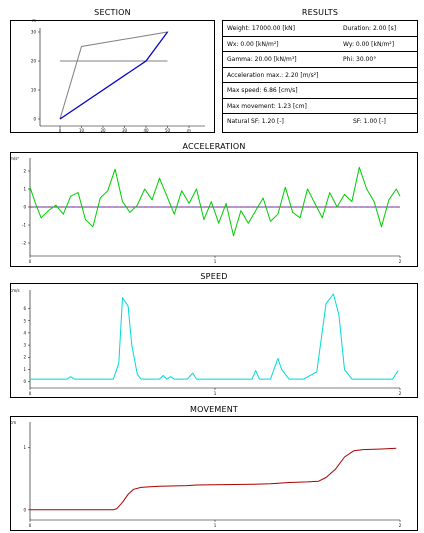  I want to click on section-x-tick-label: 30, so click(125, 130).